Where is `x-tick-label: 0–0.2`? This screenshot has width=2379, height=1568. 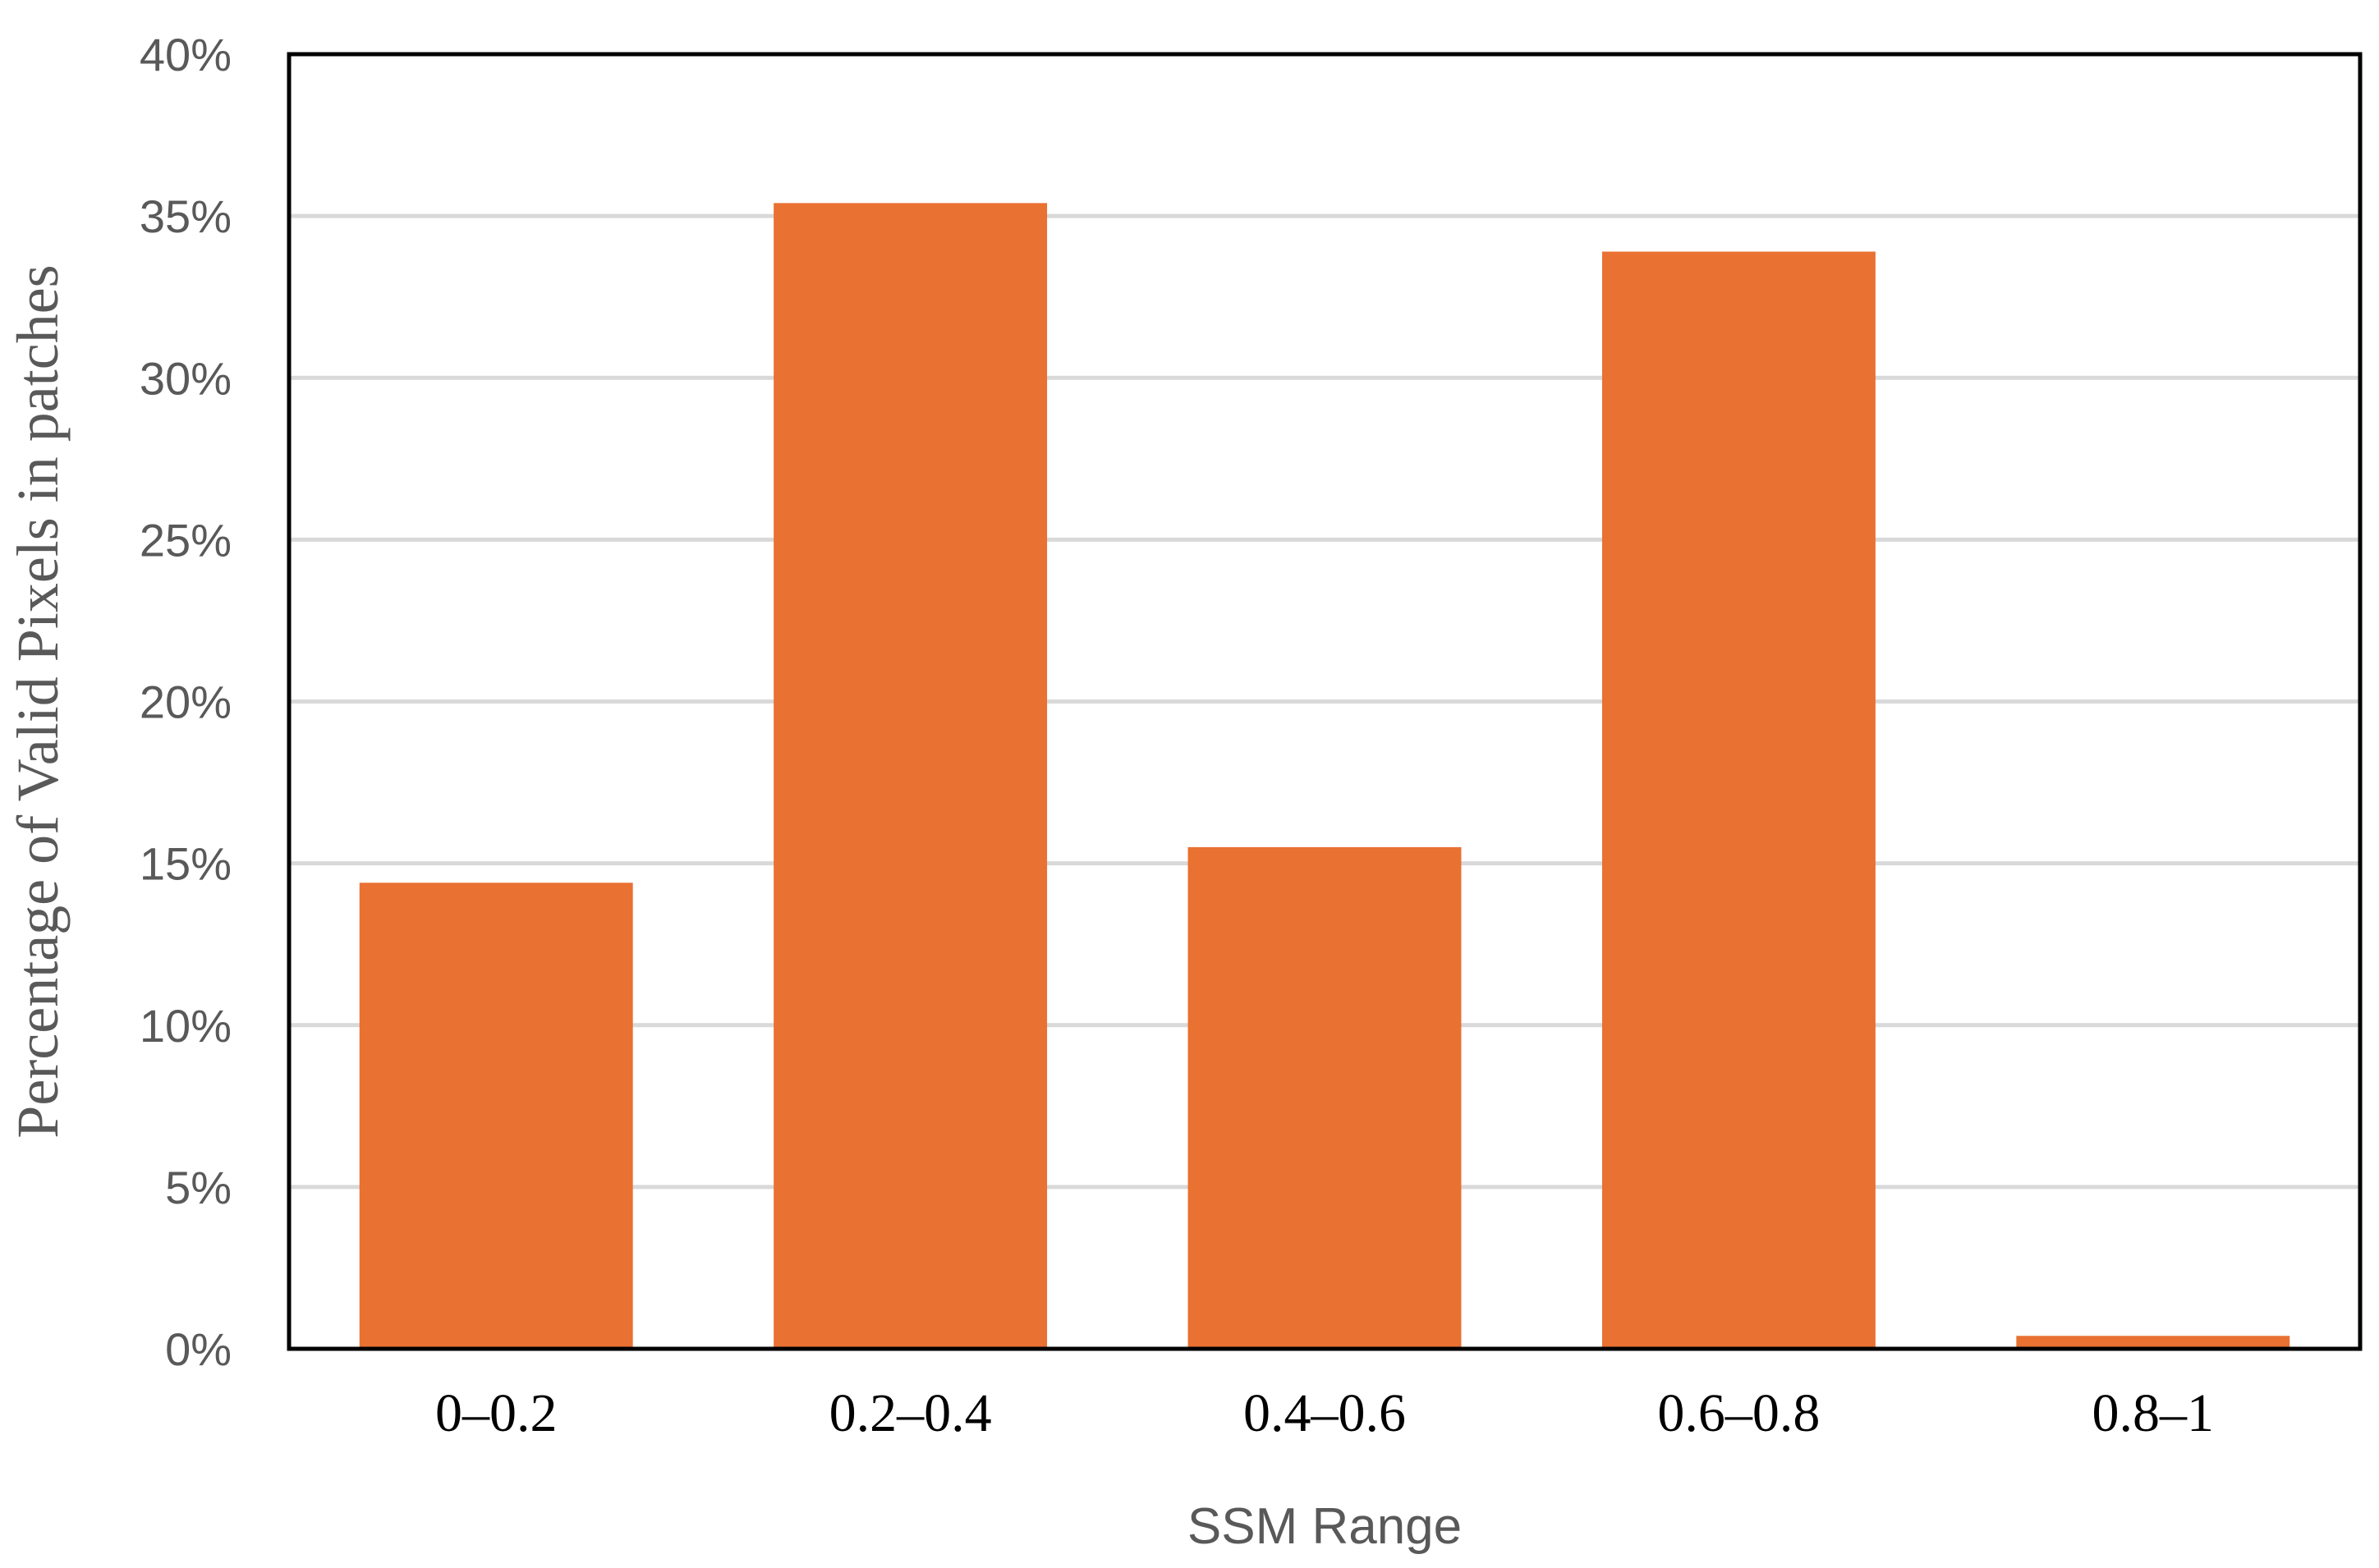
x-tick-label: 0–0.2 is located at coordinates (496, 1413).